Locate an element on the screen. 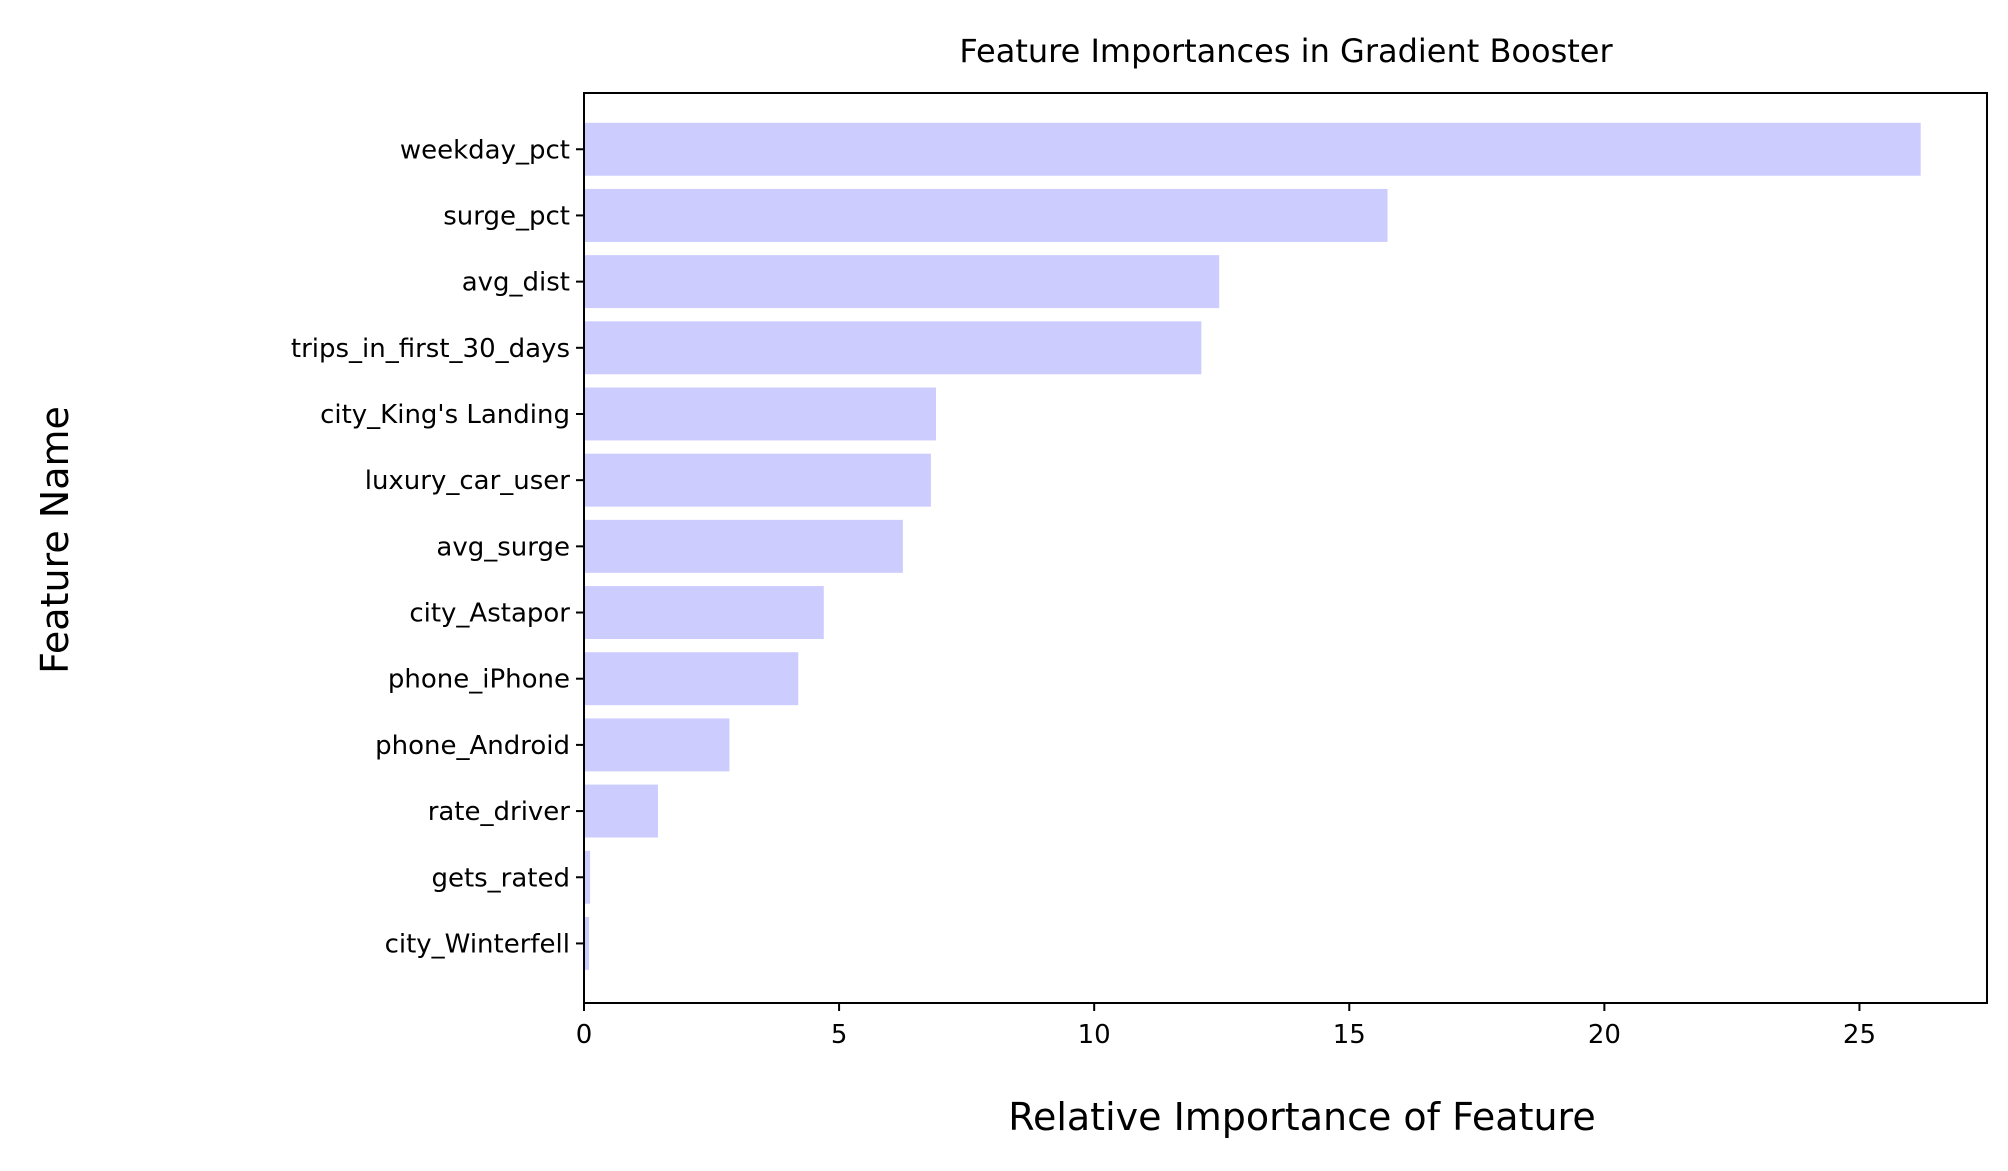  bar-trips-in-first-30-days is located at coordinates (893, 348).